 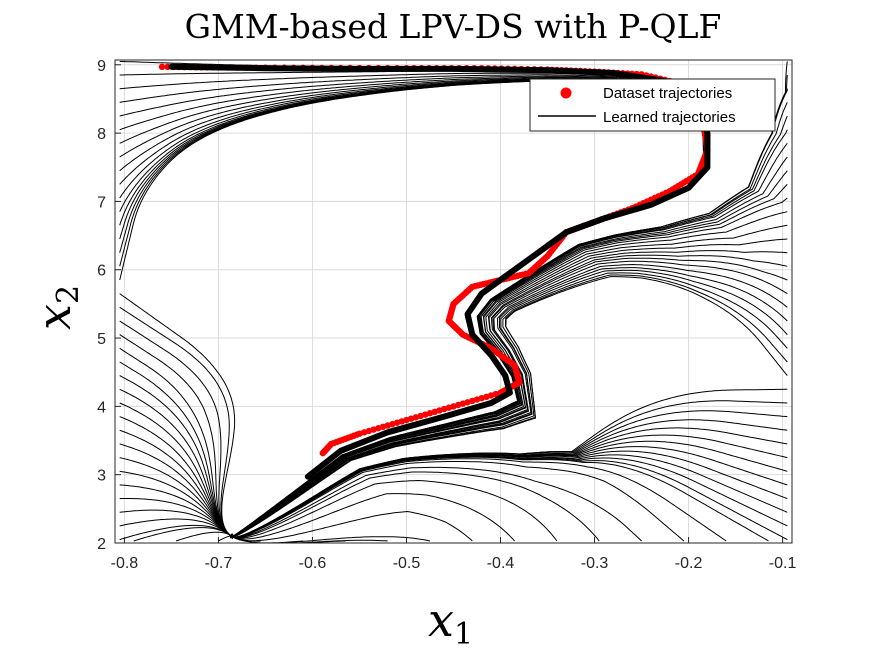 I want to click on y-tick-label: 4, so click(x=101, y=407).